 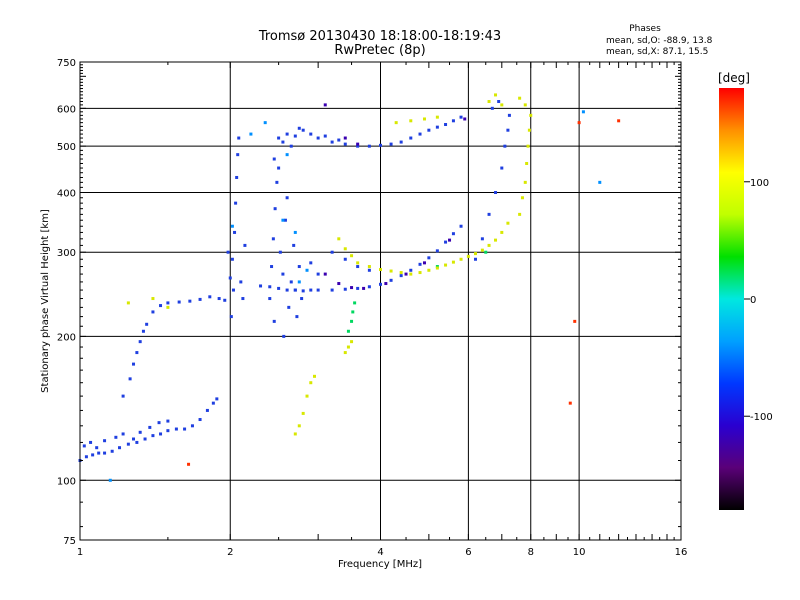 What do you see at coordinates (80, 552) in the screenshot?
I see `x-tick-label-0: 1` at bounding box center [80, 552].